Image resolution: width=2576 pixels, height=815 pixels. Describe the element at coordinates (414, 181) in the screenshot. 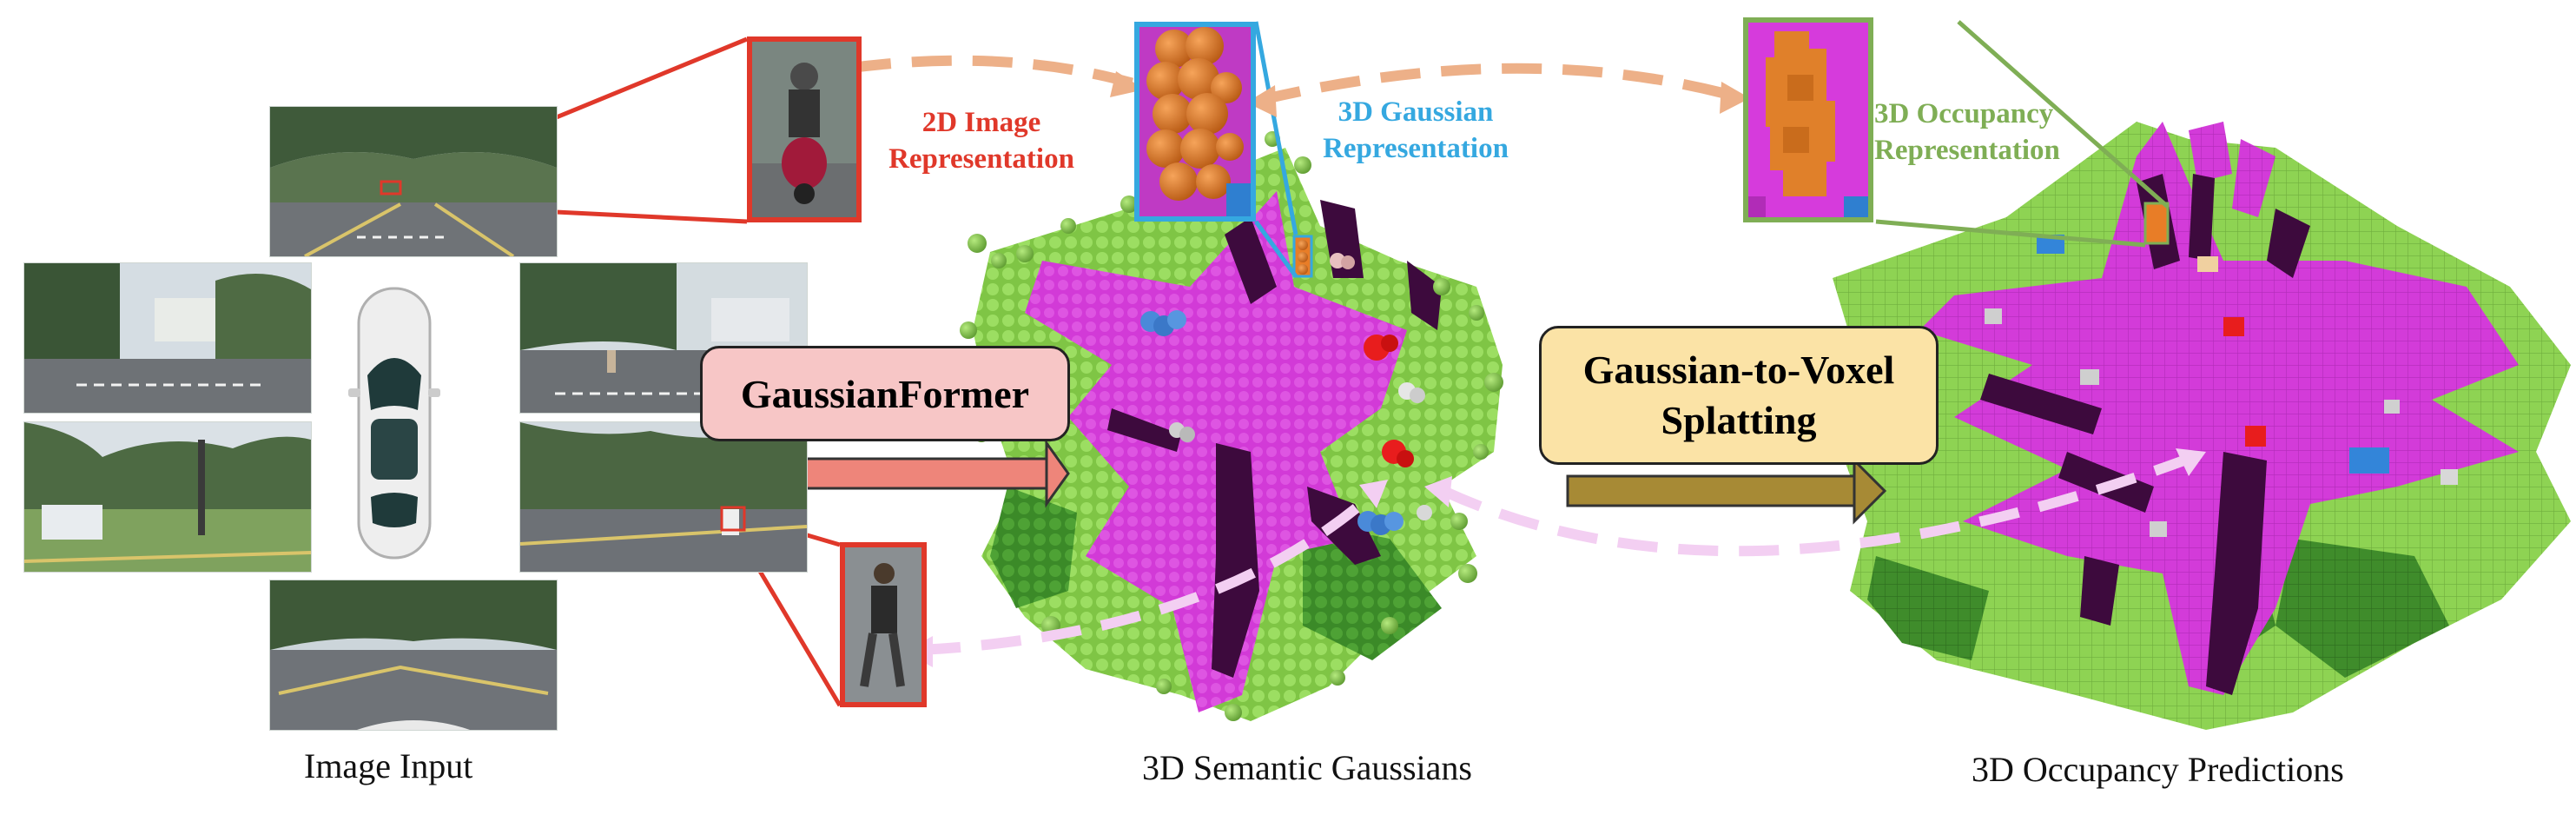

I see `camera-front` at that location.